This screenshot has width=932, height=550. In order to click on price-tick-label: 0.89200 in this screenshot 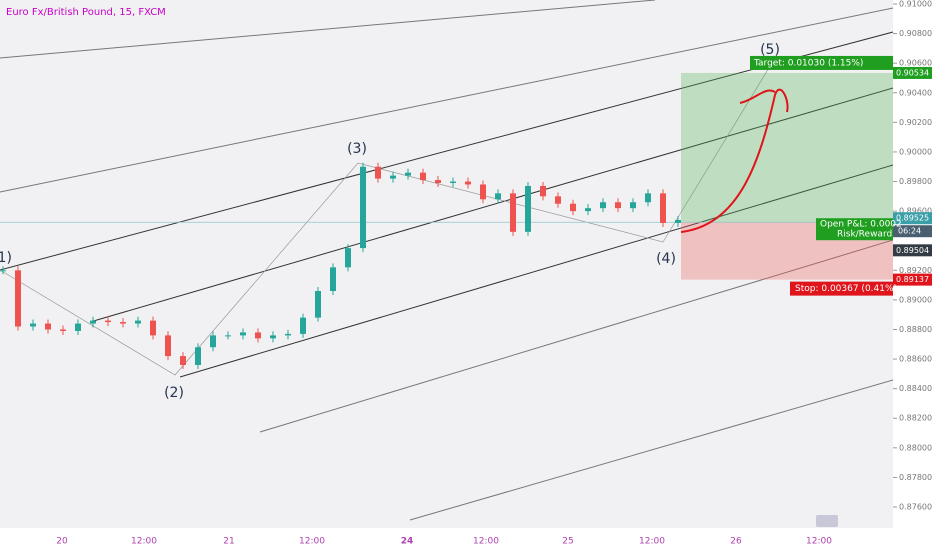, I will do `click(915, 270)`.